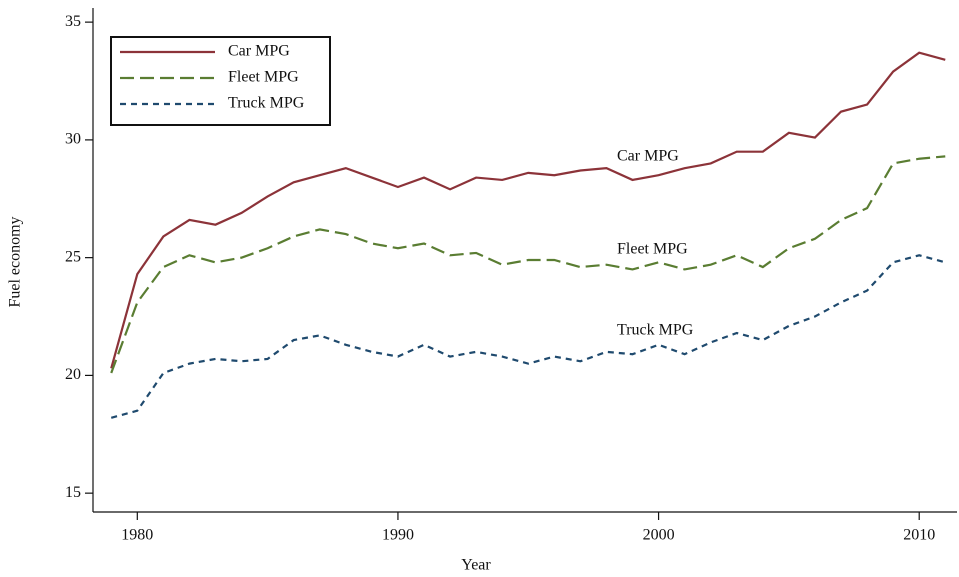 This screenshot has height=577, width=959. What do you see at coordinates (652, 249) in the screenshot?
I see `annotation: Fleet MPG` at bounding box center [652, 249].